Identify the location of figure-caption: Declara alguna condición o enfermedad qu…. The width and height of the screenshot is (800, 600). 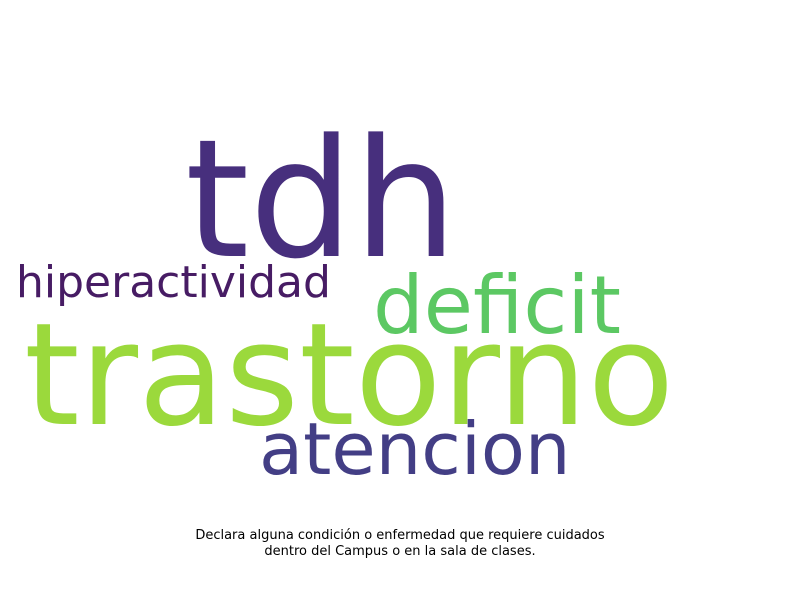
(400, 544).